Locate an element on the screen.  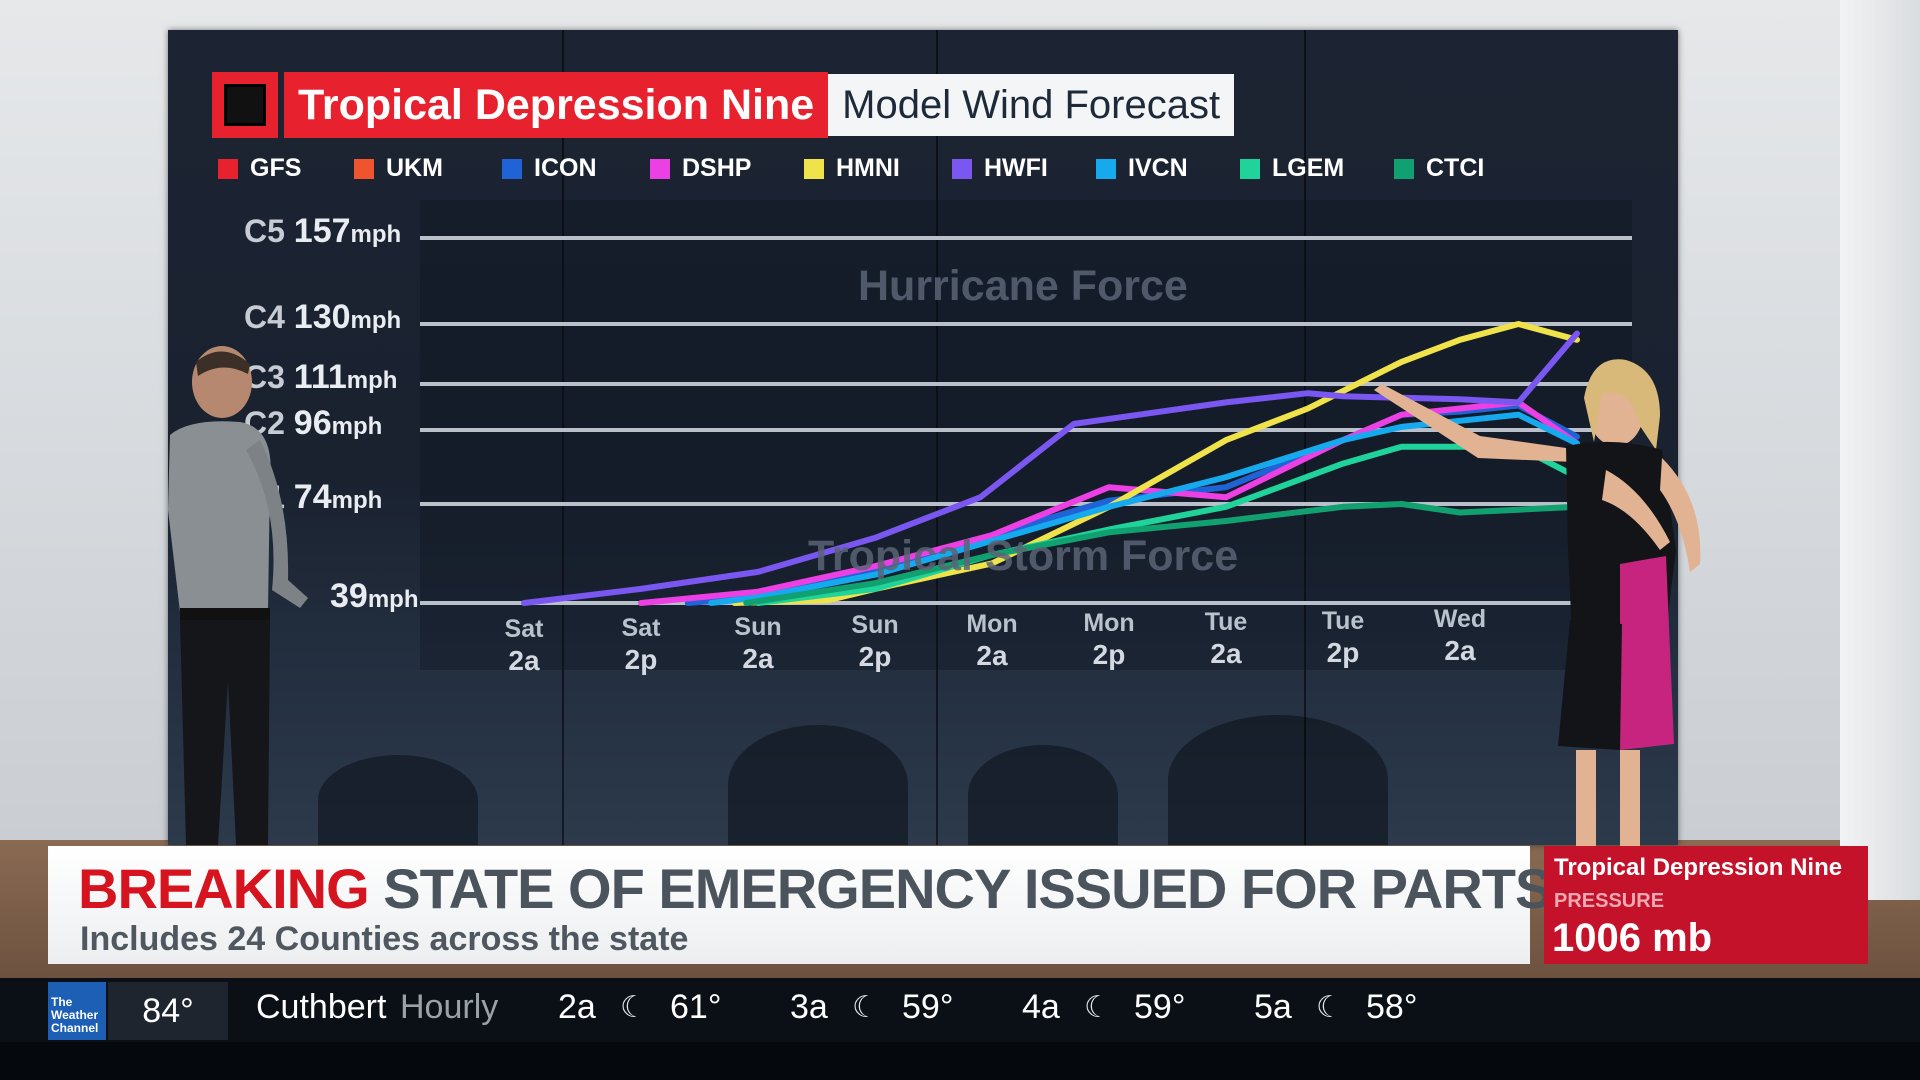
studio-wall is located at coordinates (1880, 450).